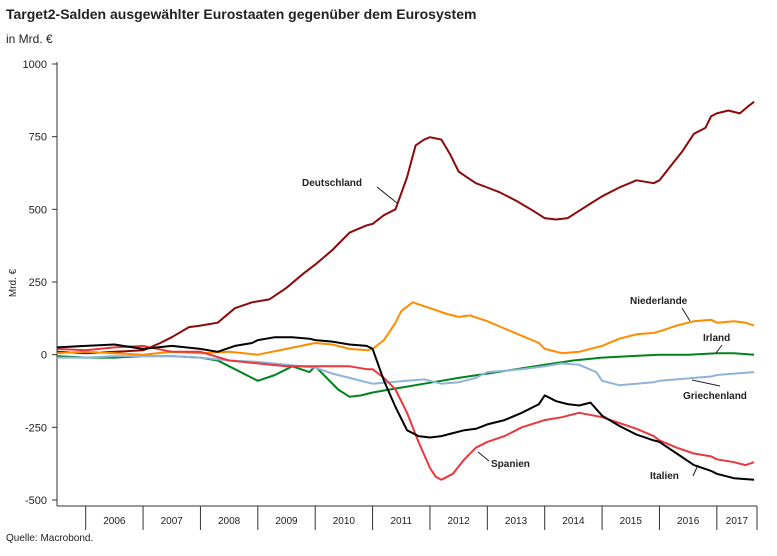 The height and width of the screenshot is (556, 777). Describe the element at coordinates (715, 396) in the screenshot. I see `annotation-label-griechenland: Griechenland` at that location.